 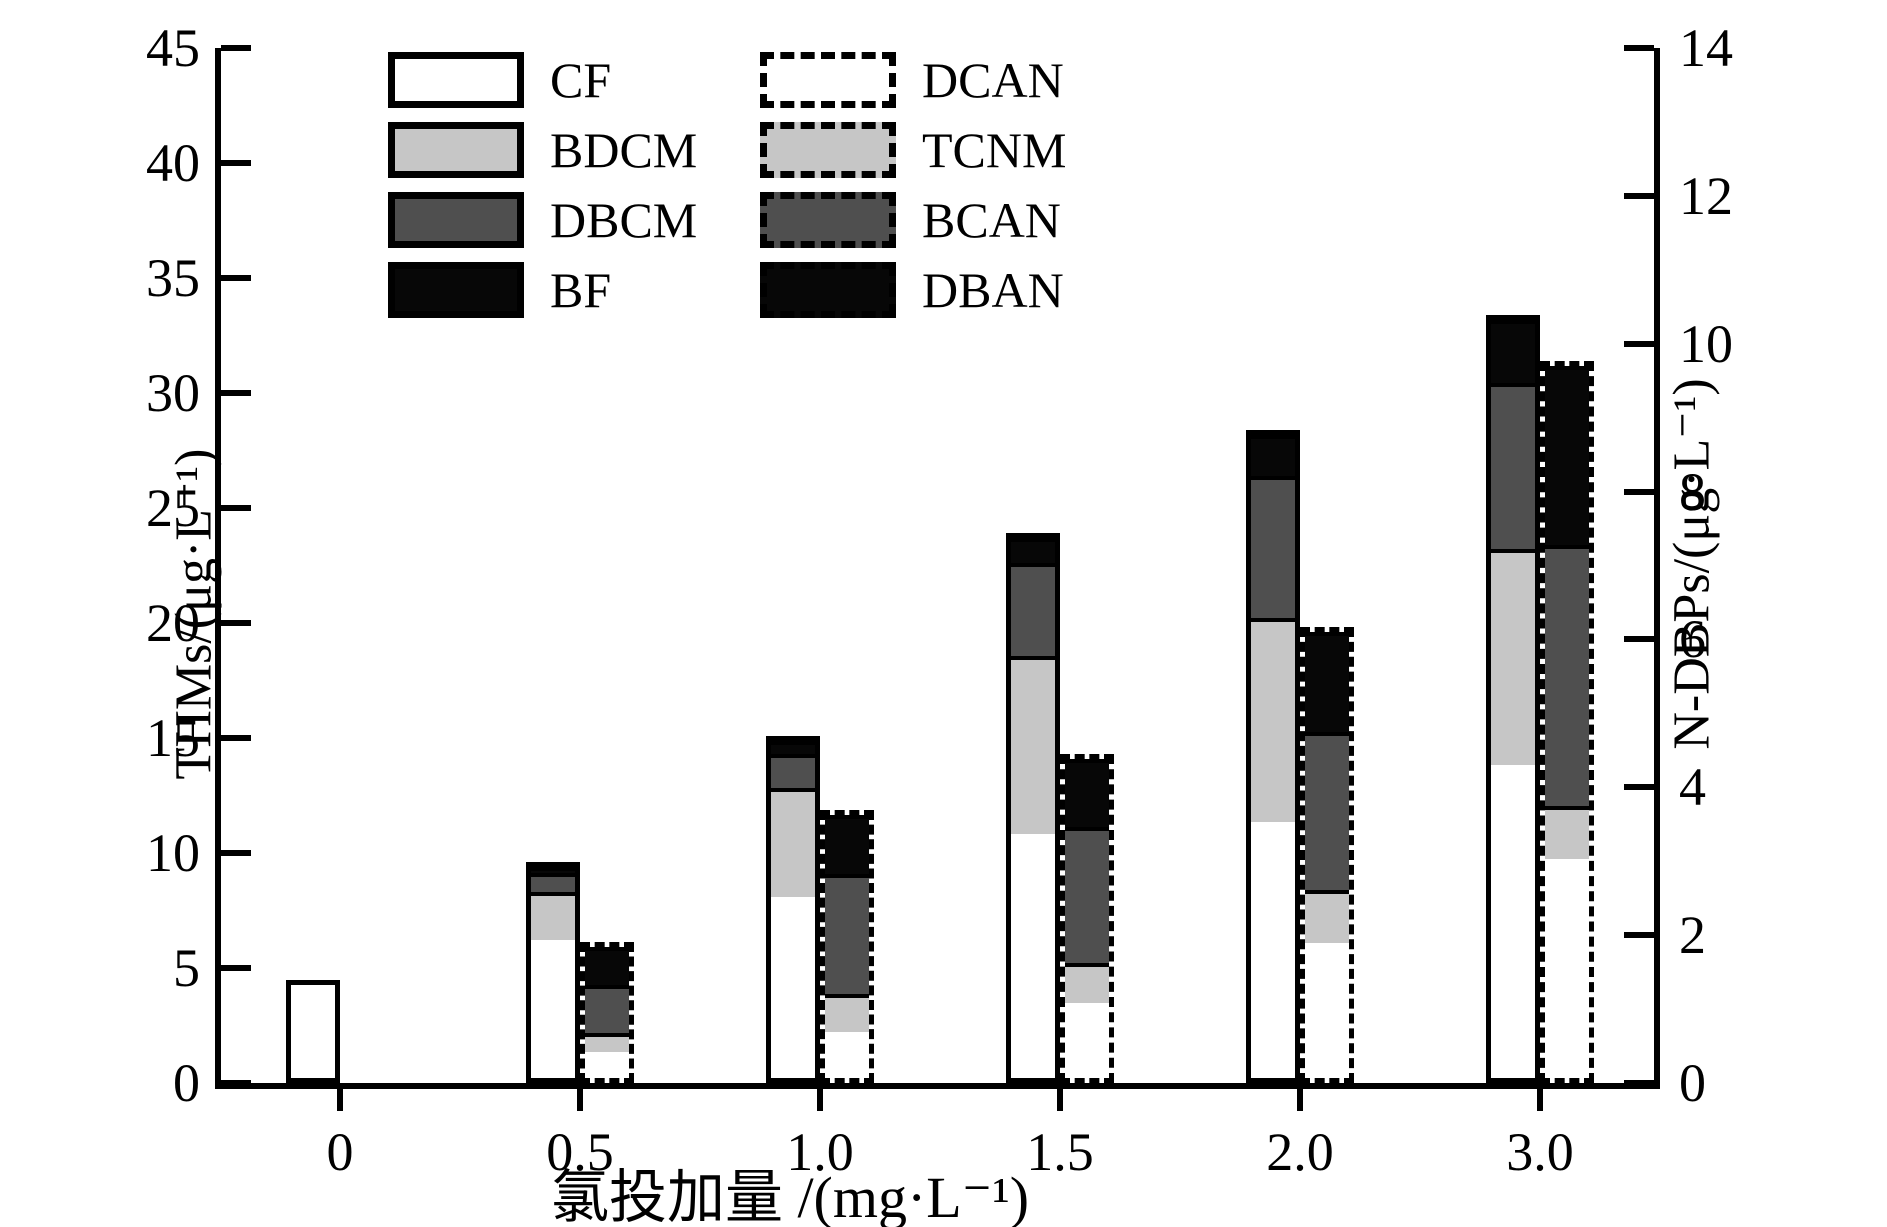 What do you see at coordinates (991, 220) in the screenshot?
I see `legend-label-bcan: BCAN` at bounding box center [991, 220].